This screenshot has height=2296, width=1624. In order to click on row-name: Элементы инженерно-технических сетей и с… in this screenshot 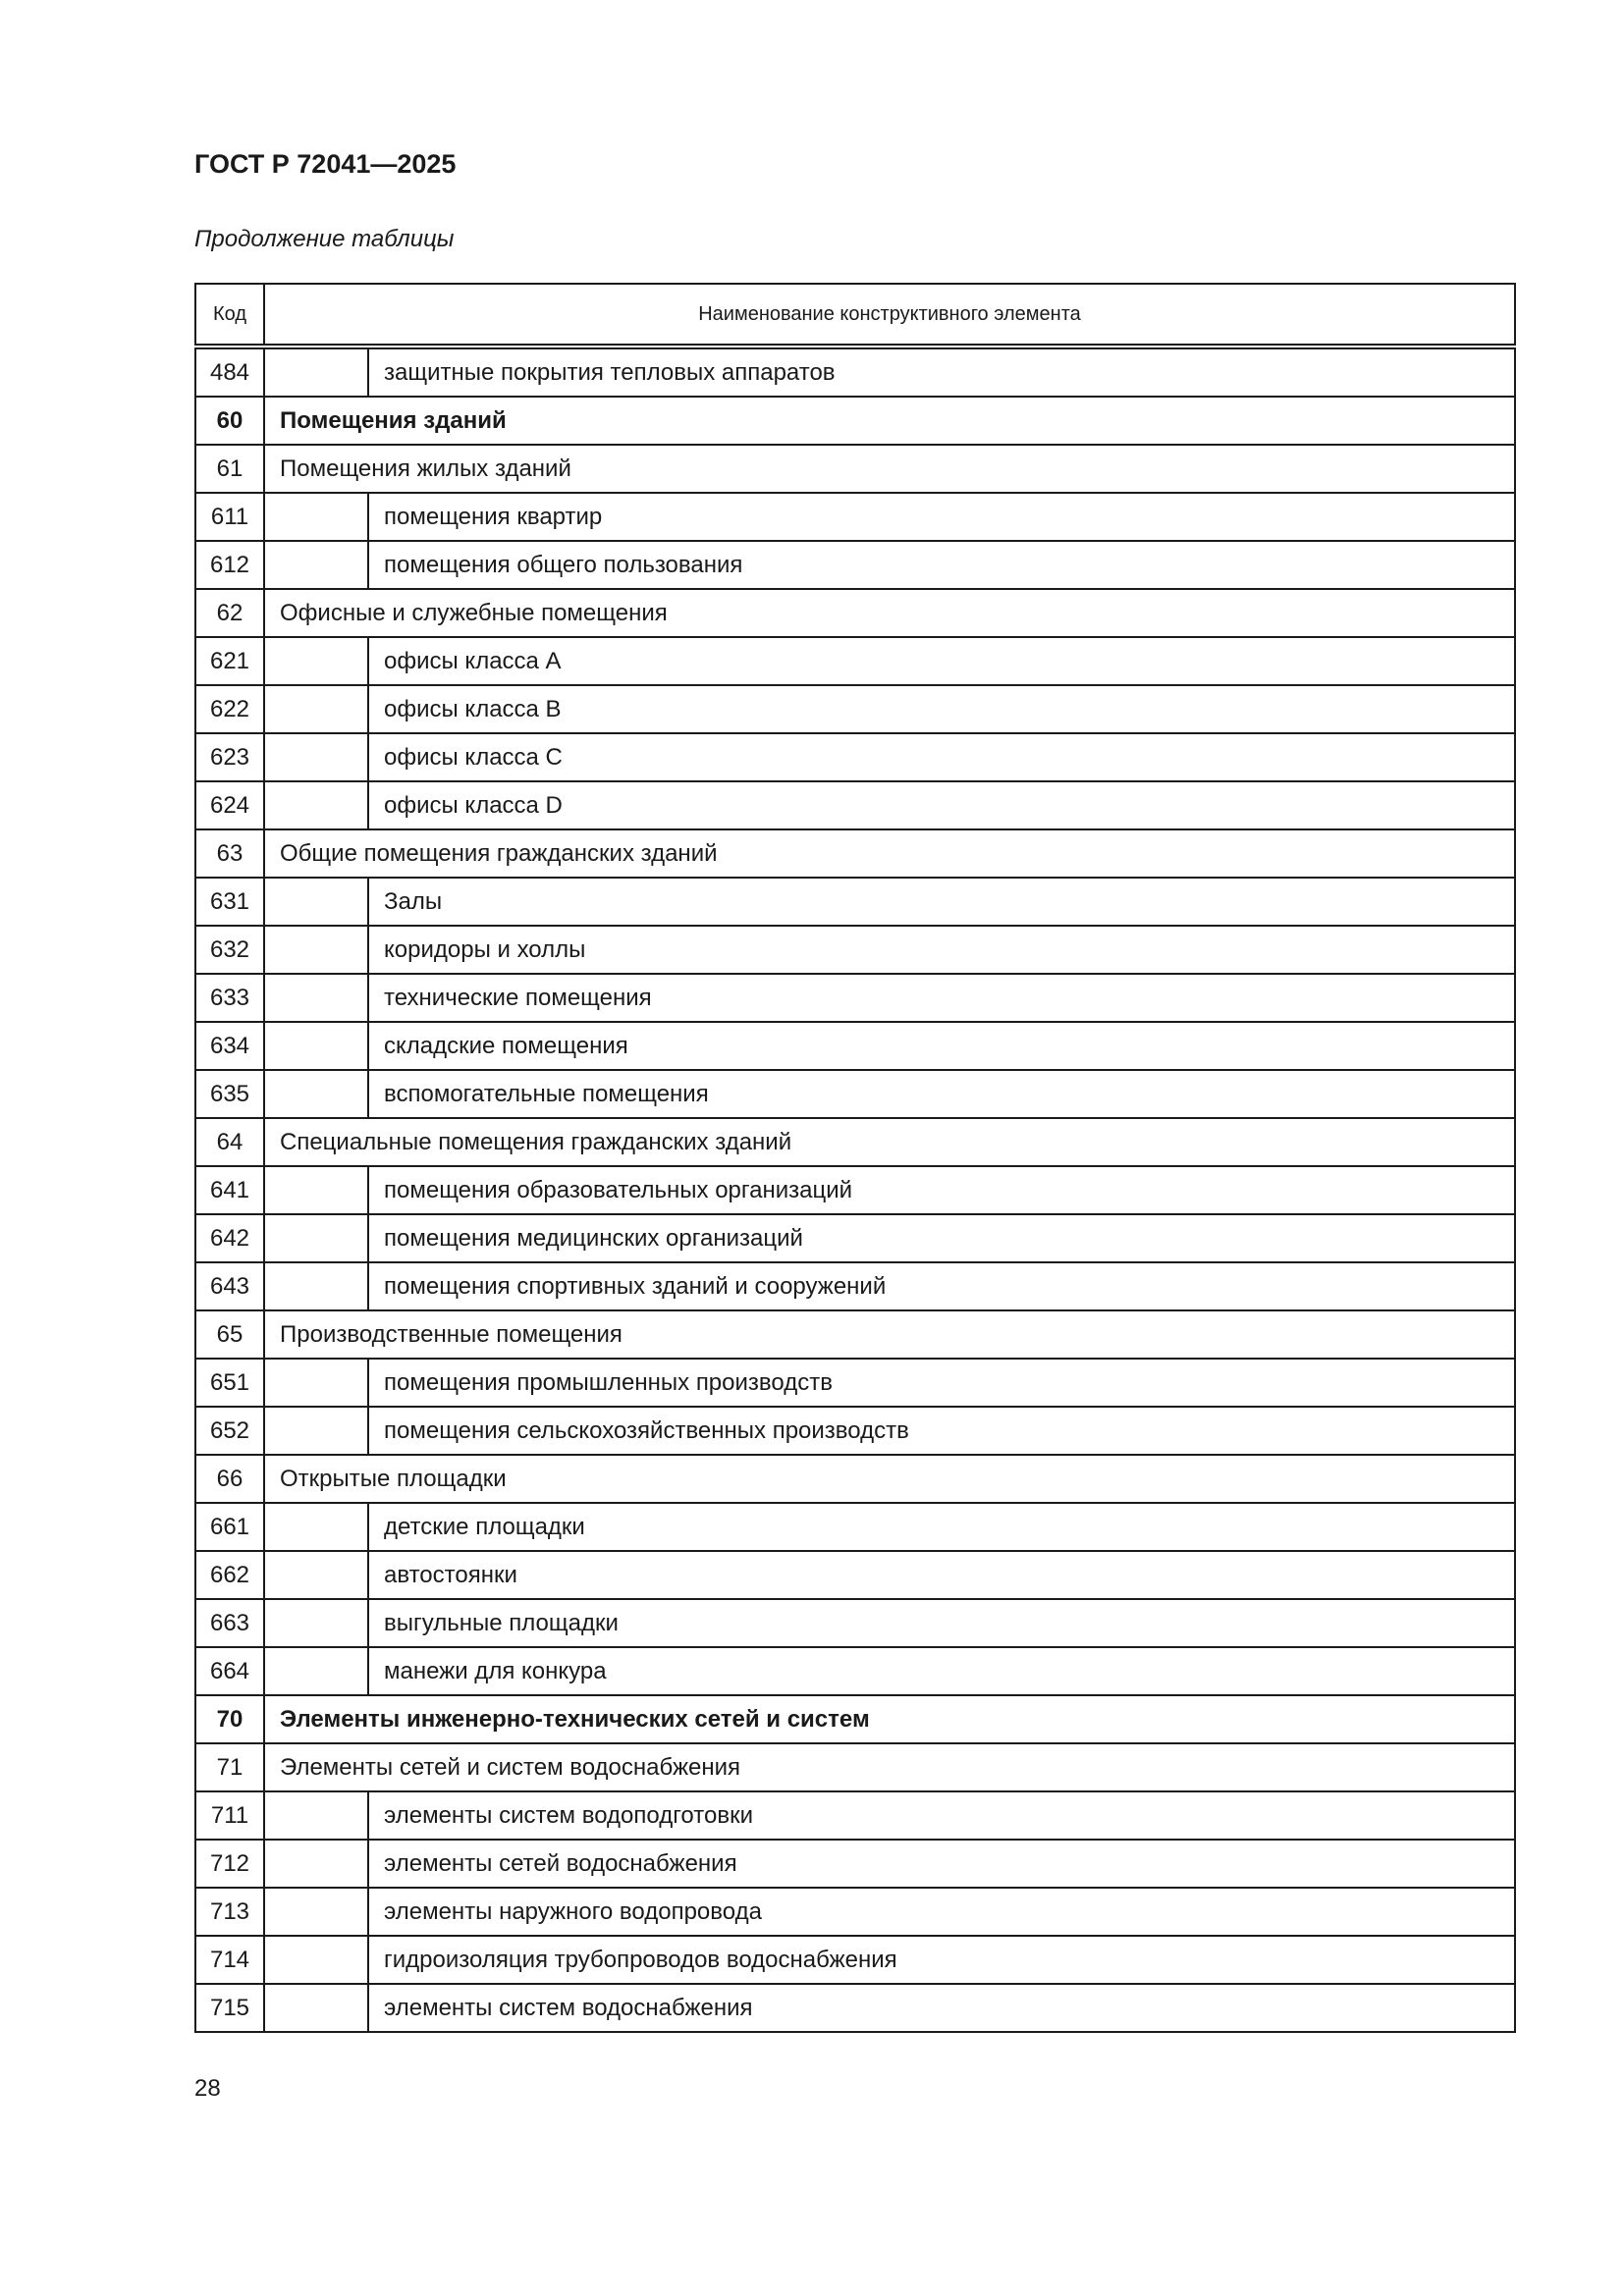, I will do `click(889, 1719)`.